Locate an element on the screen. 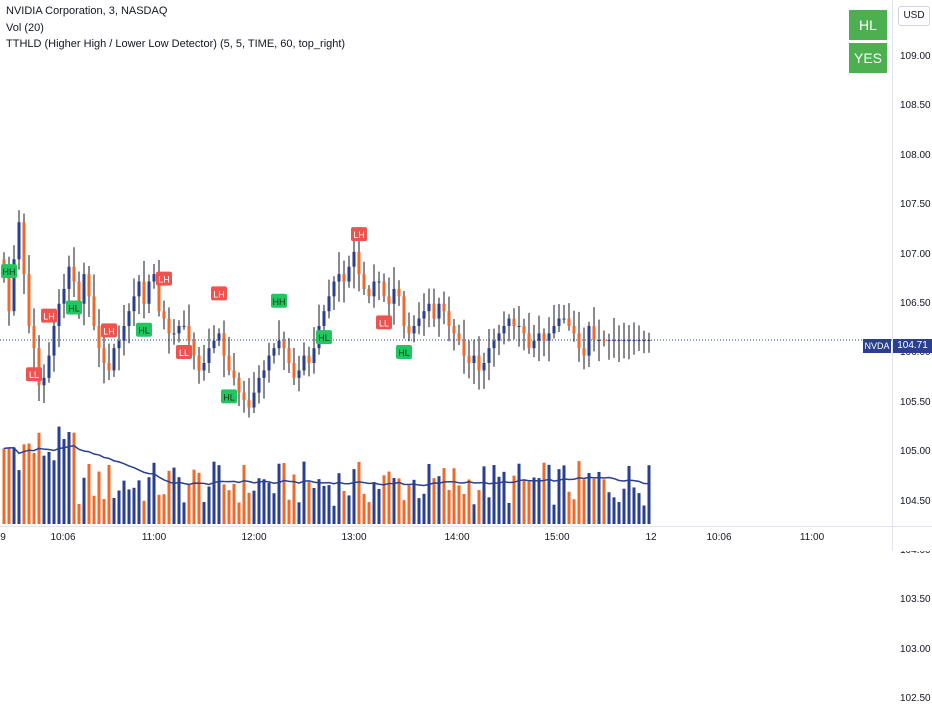 The height and width of the screenshot is (704, 932). price-tick: 103.50 is located at coordinates (915, 600).